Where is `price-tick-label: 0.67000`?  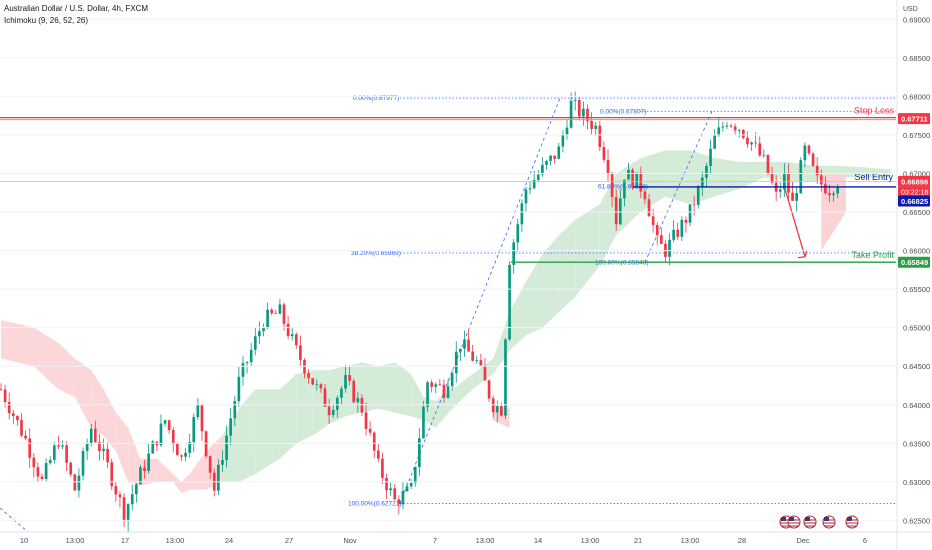 price-tick-label: 0.67000 is located at coordinates (916, 173).